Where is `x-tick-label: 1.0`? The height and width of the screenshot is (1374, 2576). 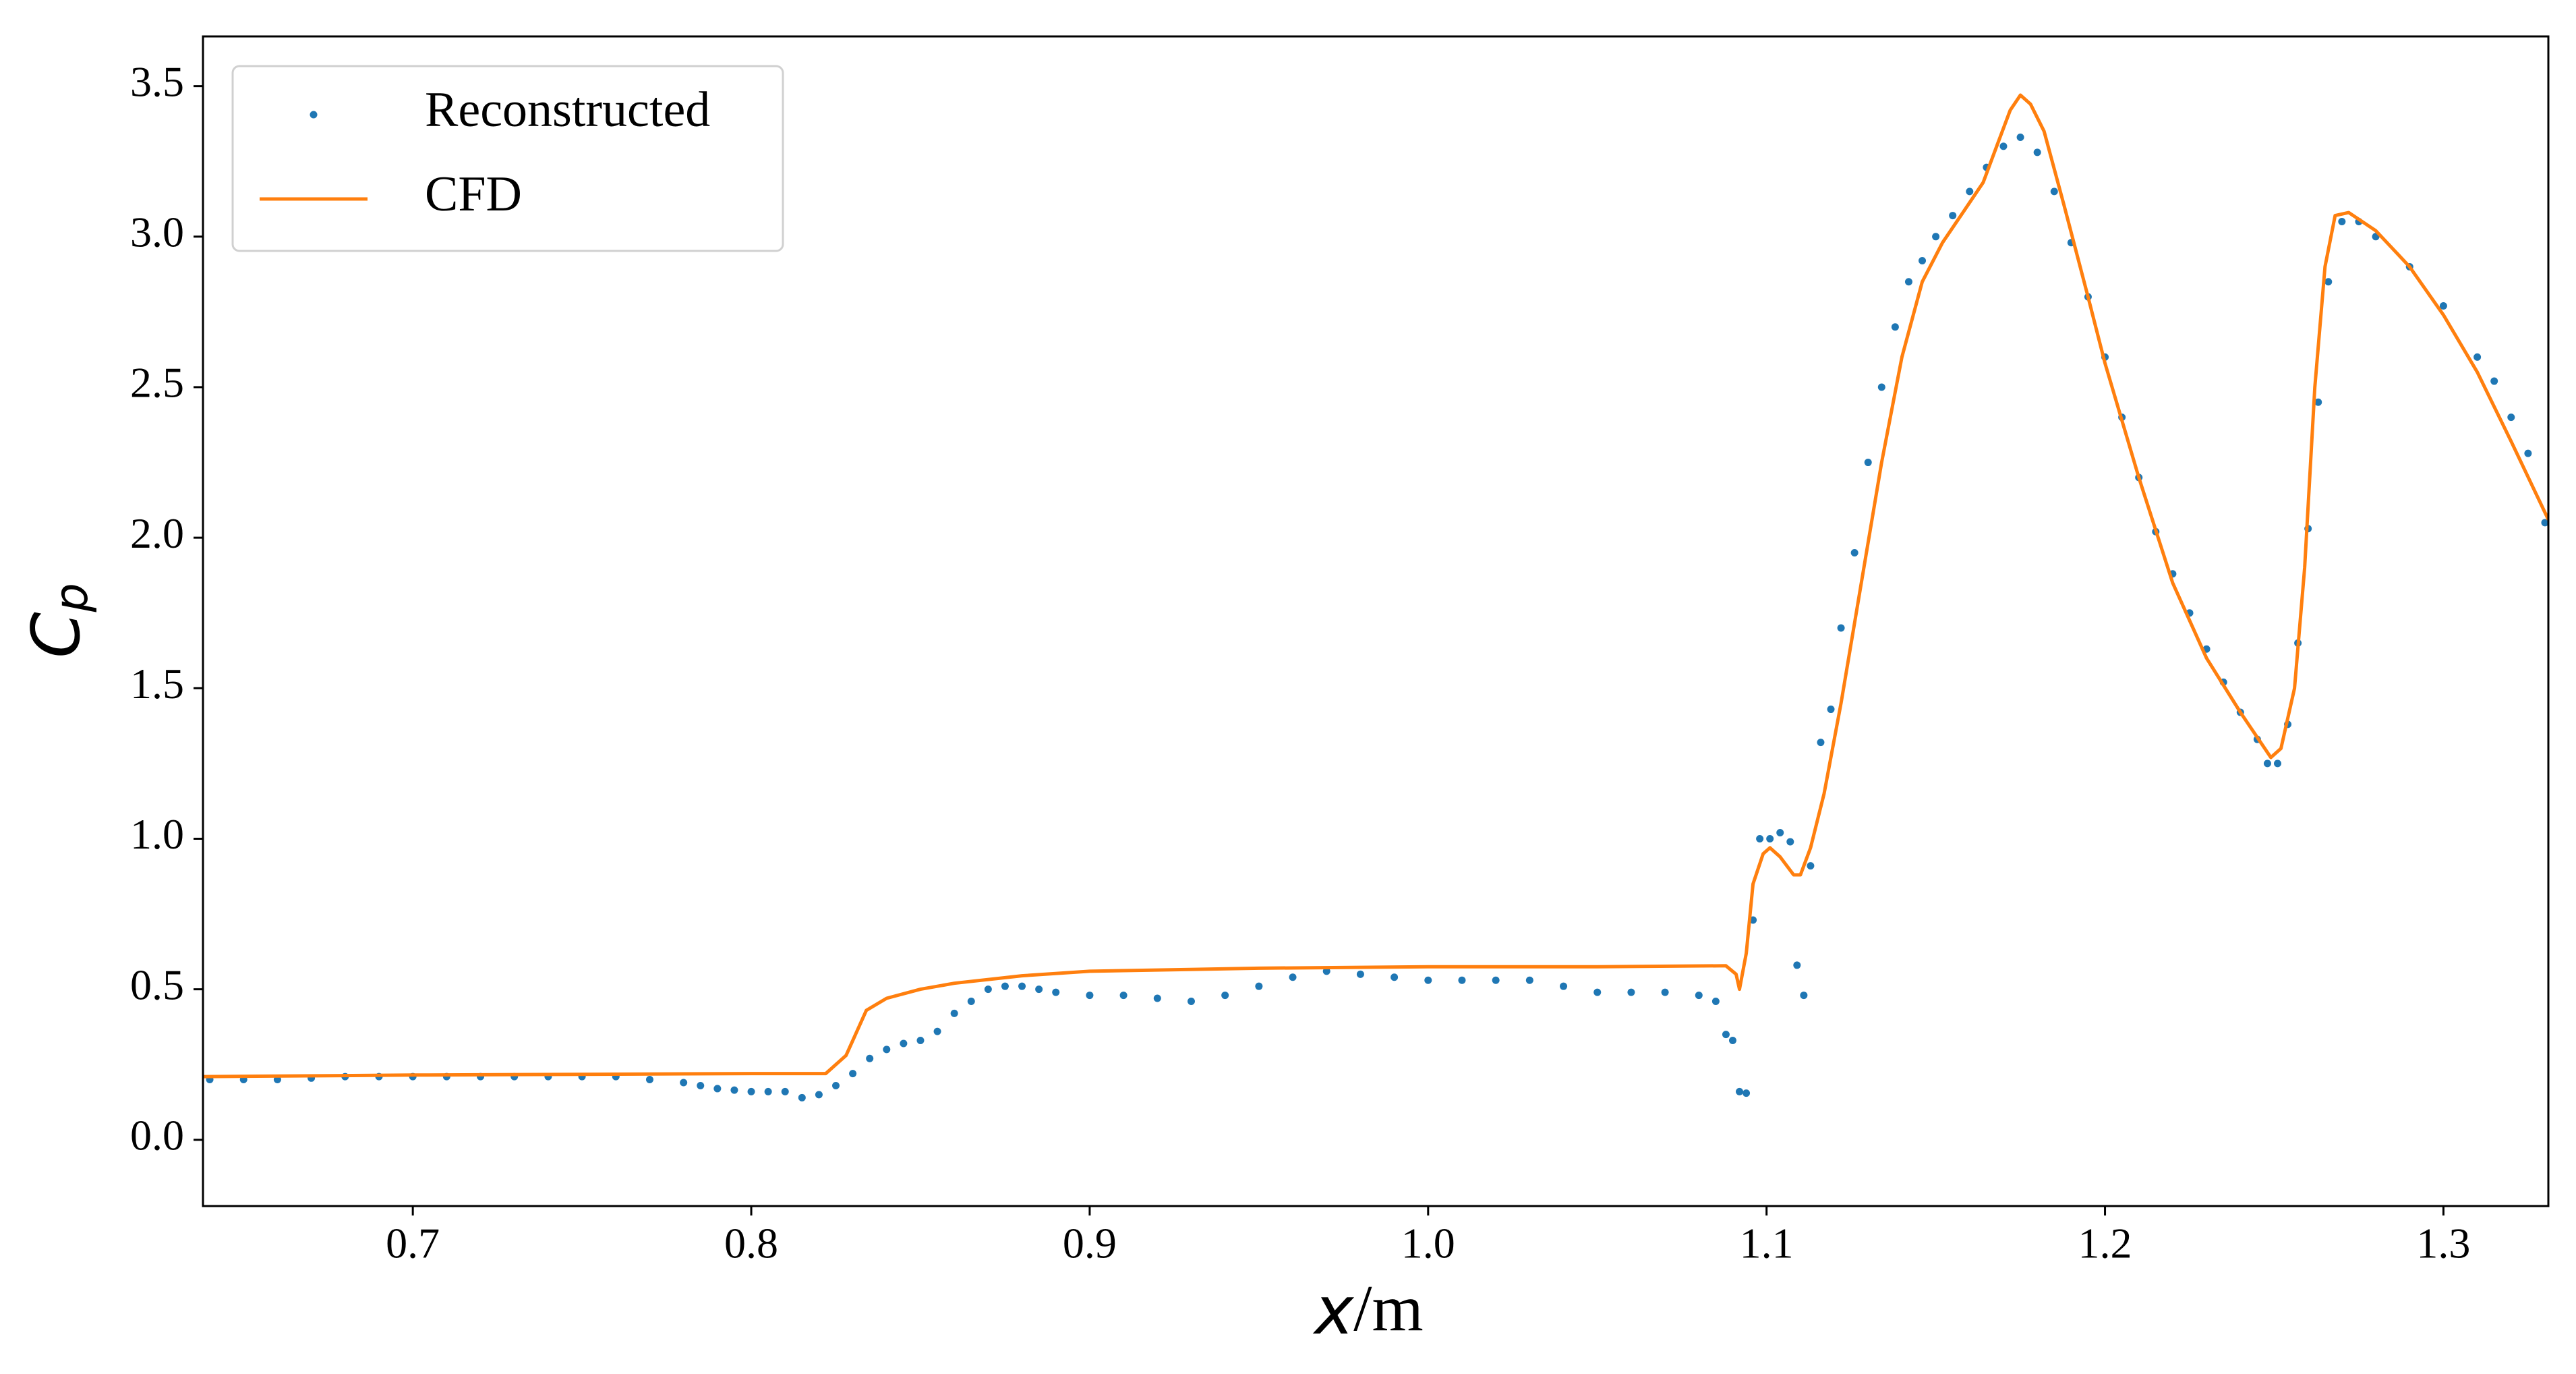
x-tick-label: 1.0 is located at coordinates (1428, 1243).